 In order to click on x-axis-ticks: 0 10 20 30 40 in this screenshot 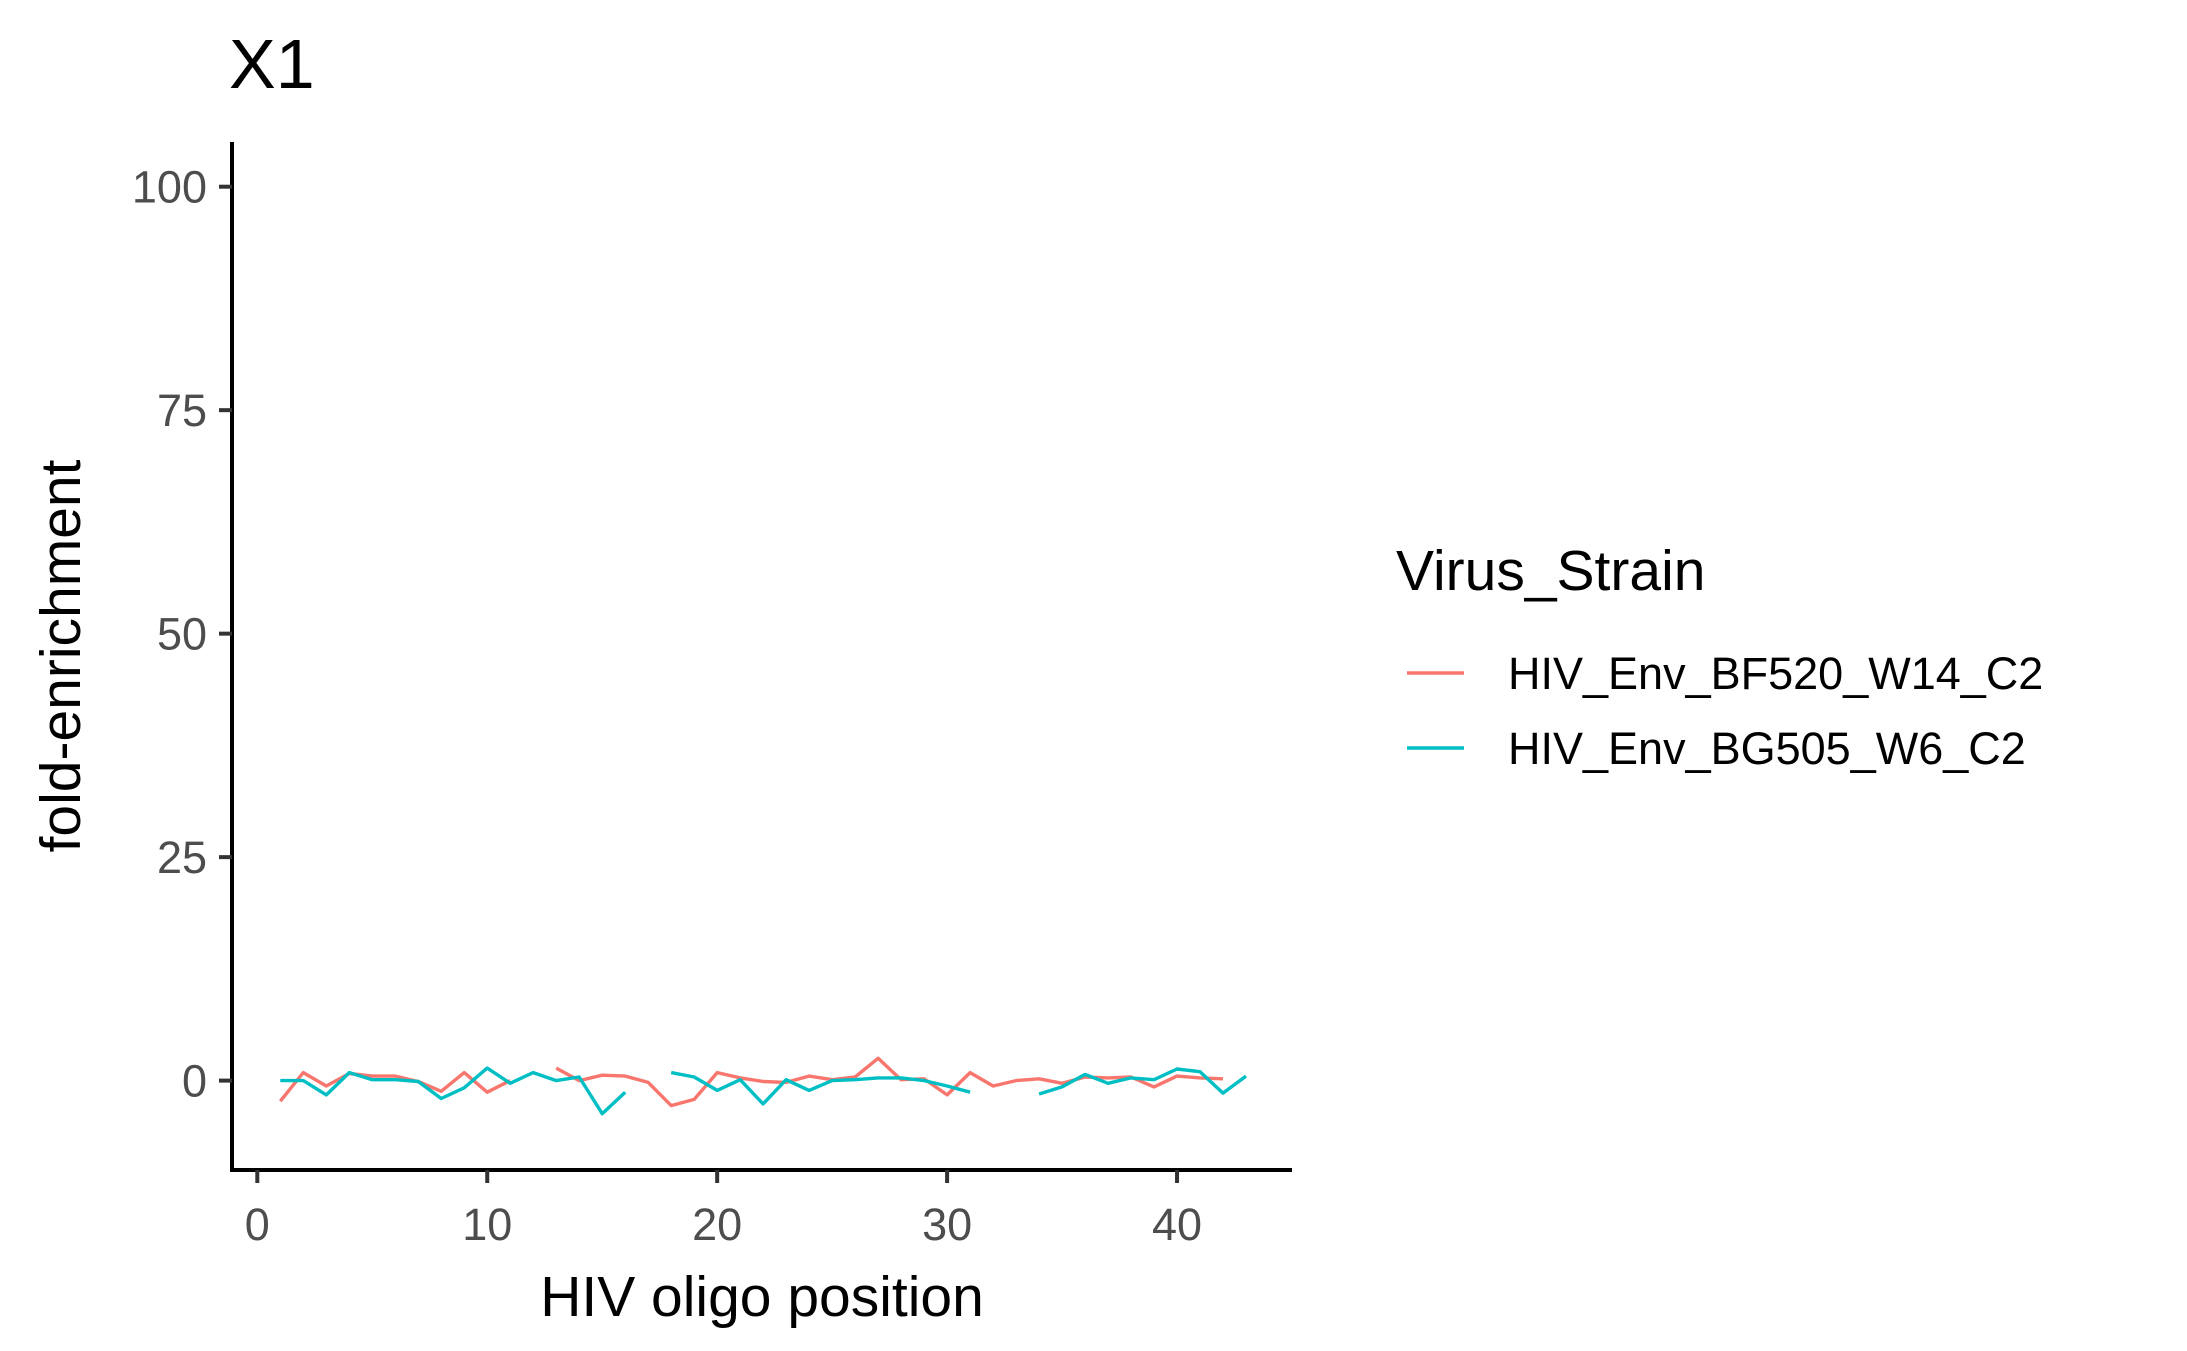, I will do `click(723, 1210)`.